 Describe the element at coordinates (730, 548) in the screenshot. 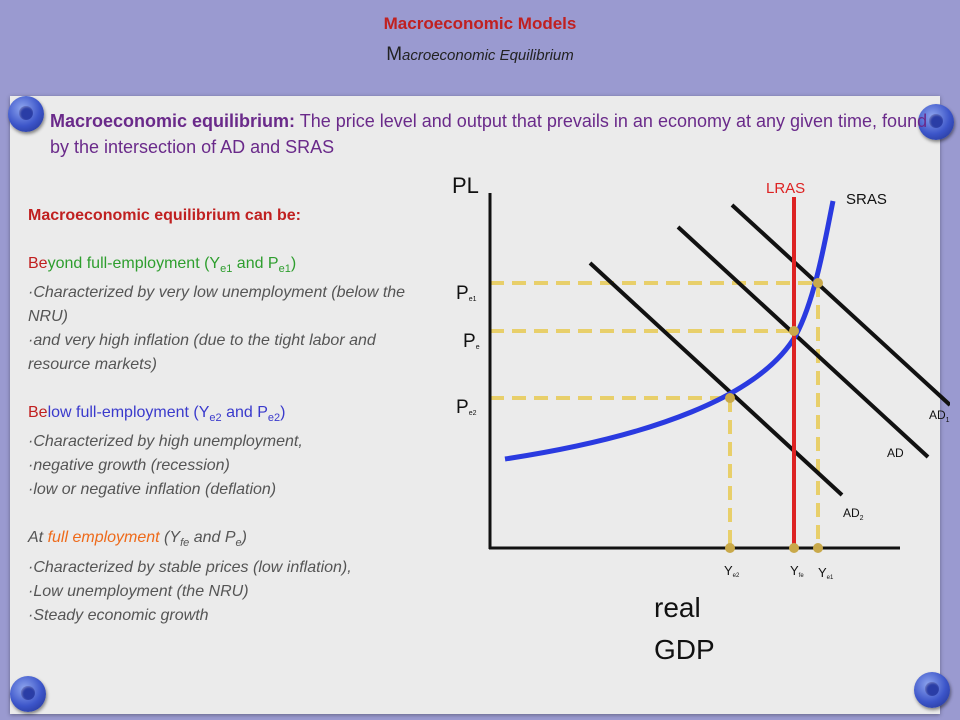

I see `x-tick-ye2` at that location.